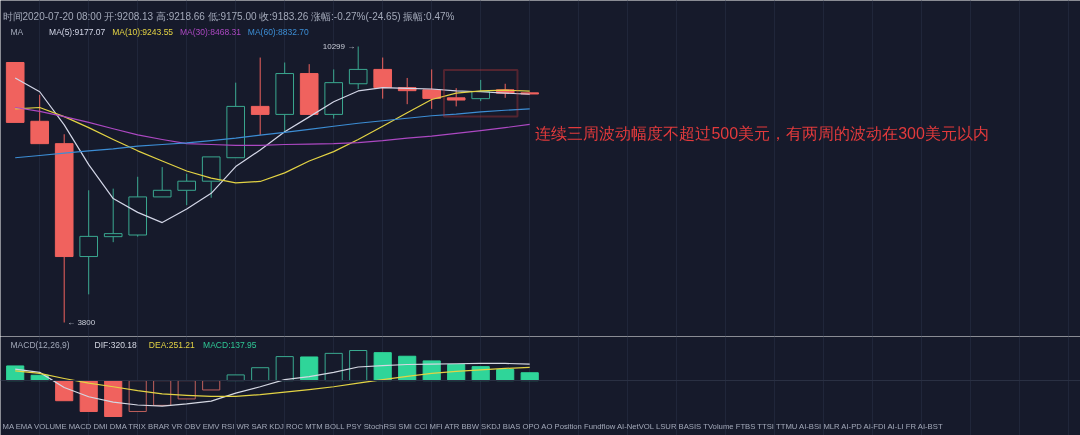  I want to click on chart-title: MA, so click(17, 31).